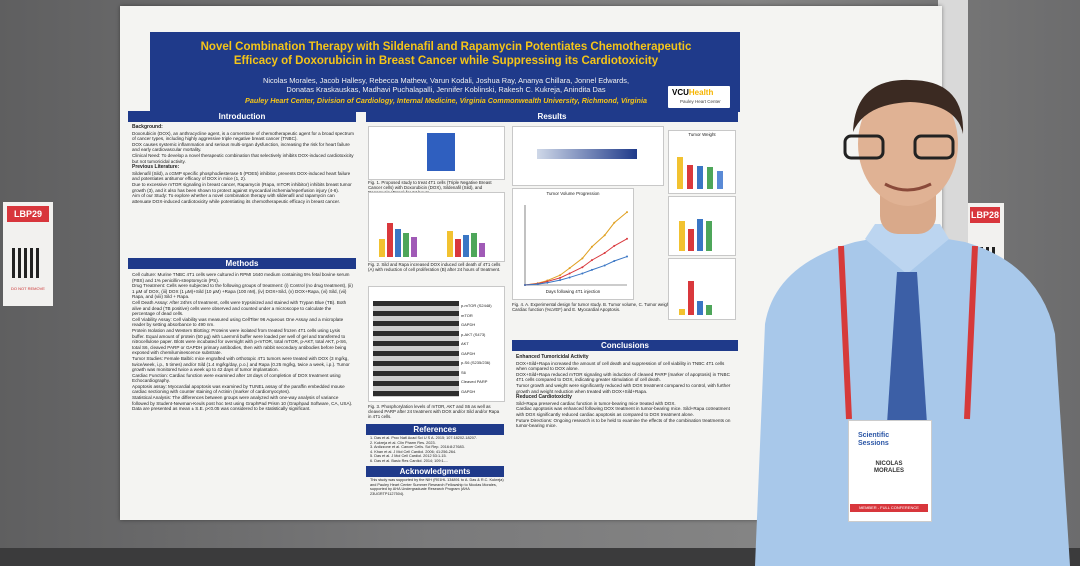 The height and width of the screenshot is (566, 1080). I want to click on blot-label: AKT, so click(465, 343).